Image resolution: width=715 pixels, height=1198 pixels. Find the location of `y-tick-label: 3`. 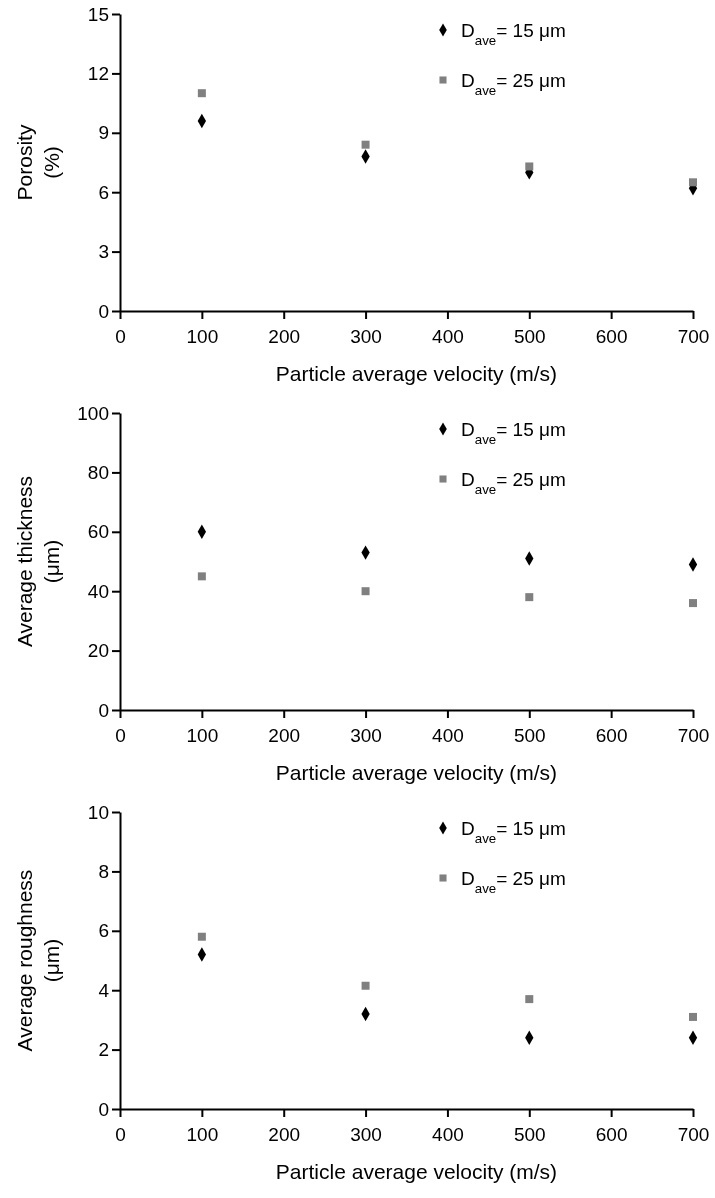

y-tick-label: 3 is located at coordinates (103, 252).